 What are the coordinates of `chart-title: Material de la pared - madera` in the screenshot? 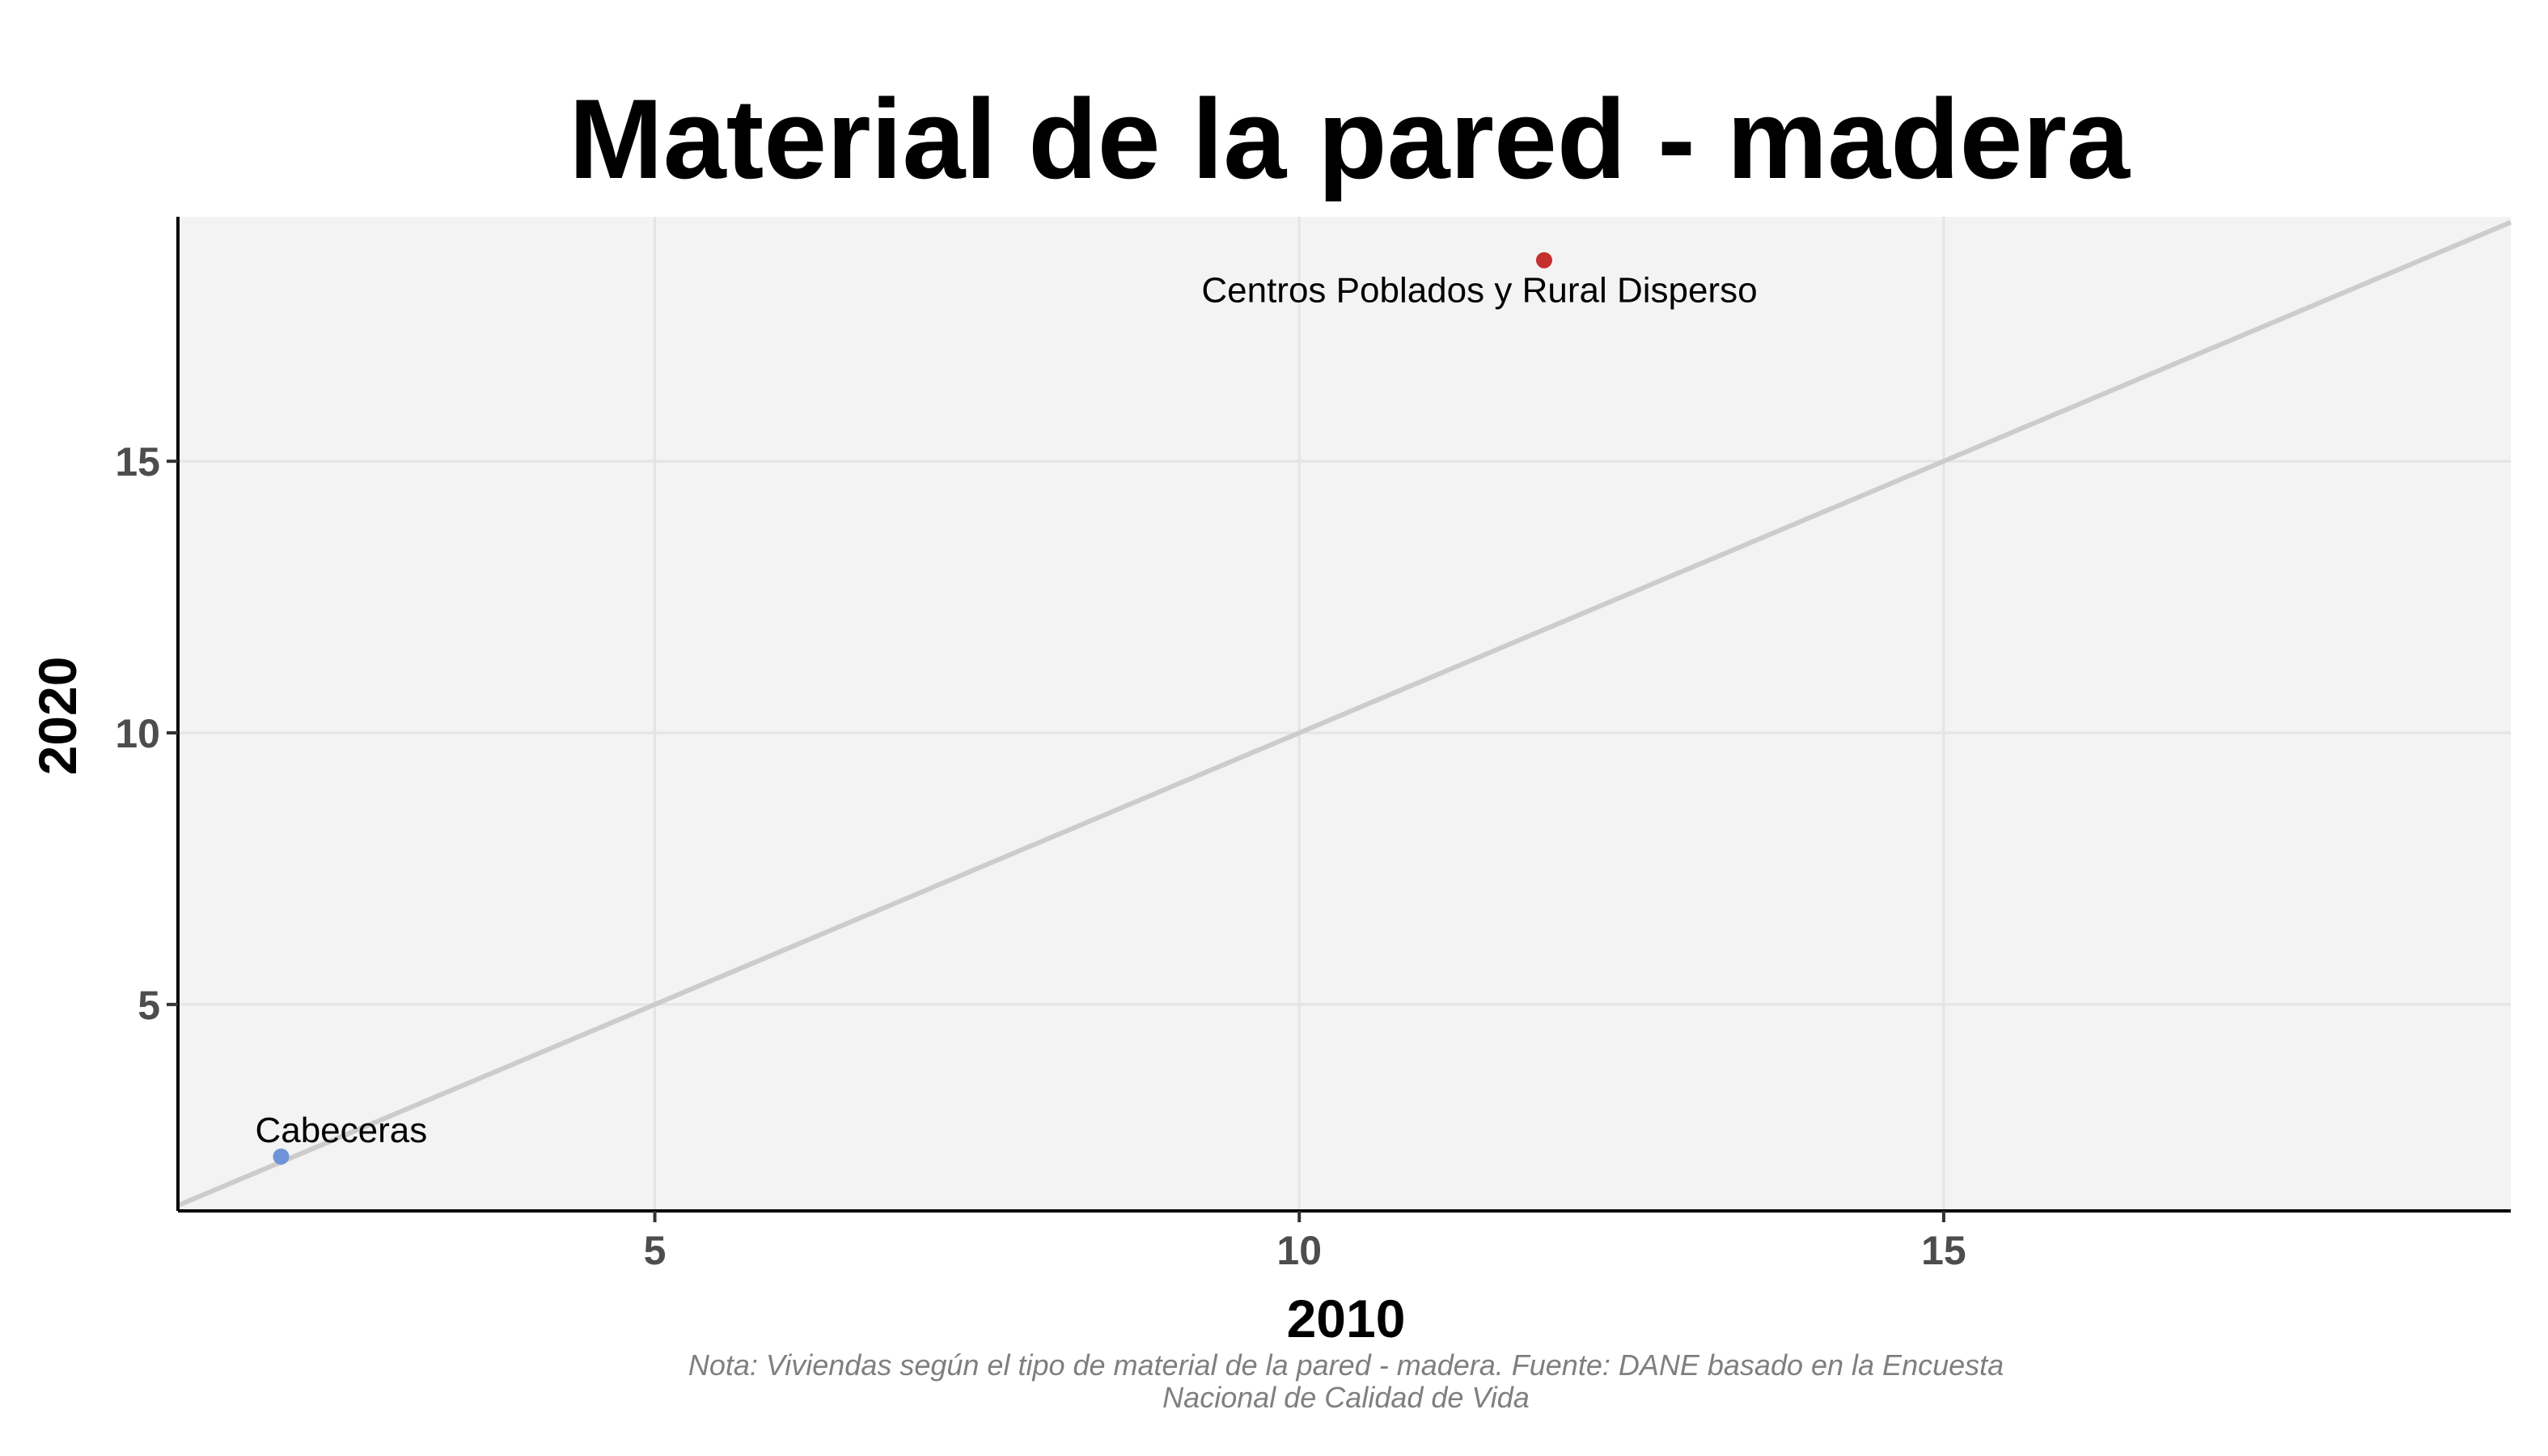 It's located at (1350, 138).